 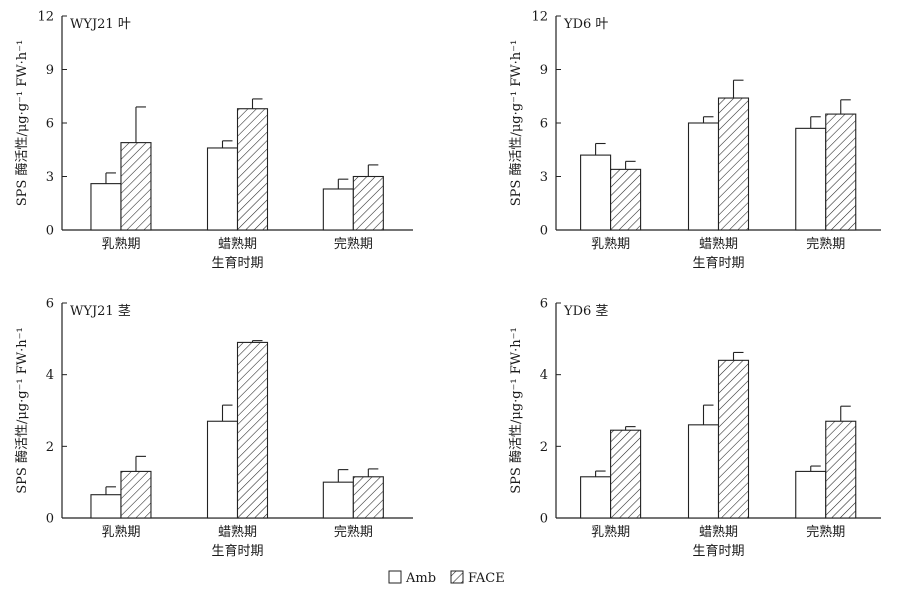 What do you see at coordinates (395, 577) in the screenshot?
I see `legend-swatch-amb` at bounding box center [395, 577].